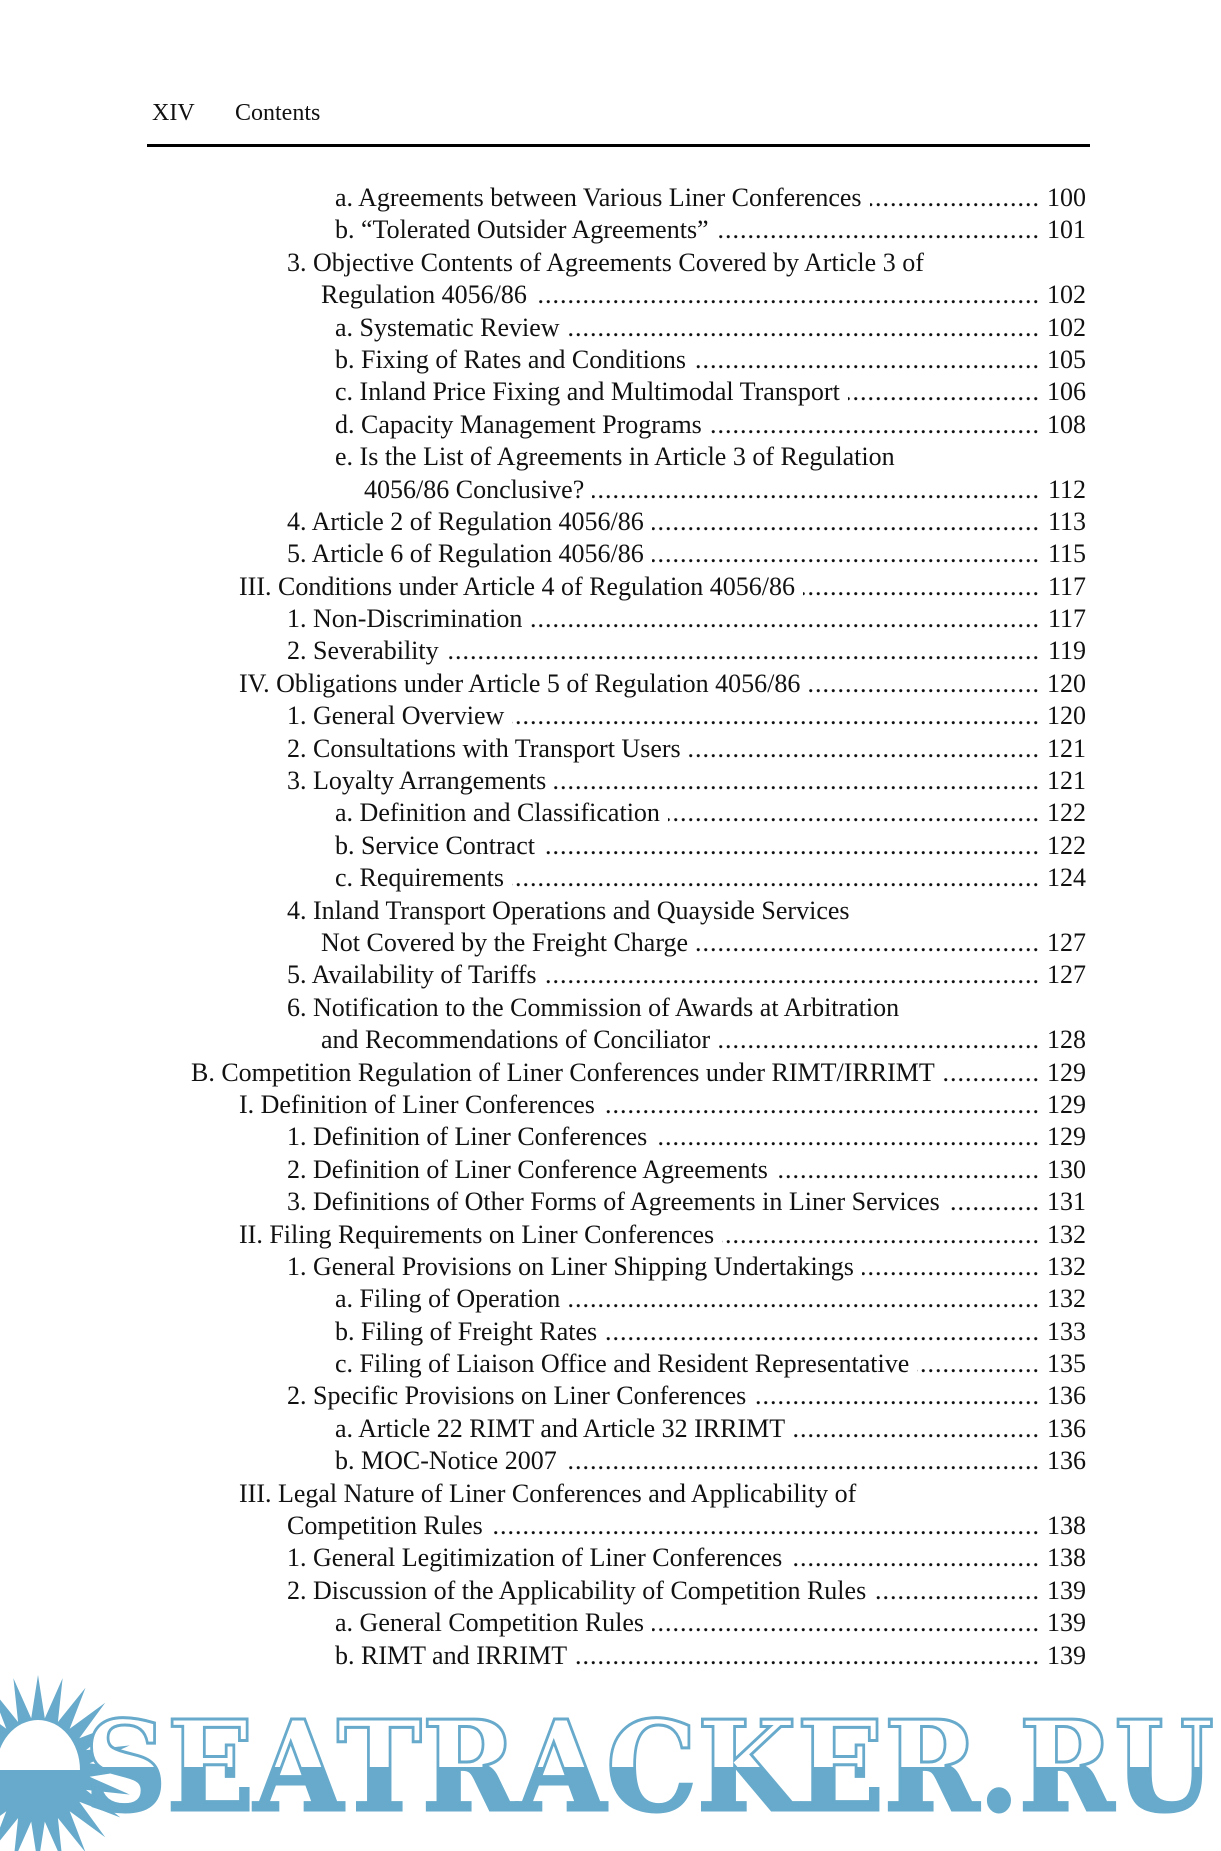 The height and width of the screenshot is (1851, 1221). What do you see at coordinates (1066, 1558) in the screenshot?
I see `toc-page-number: 138` at bounding box center [1066, 1558].